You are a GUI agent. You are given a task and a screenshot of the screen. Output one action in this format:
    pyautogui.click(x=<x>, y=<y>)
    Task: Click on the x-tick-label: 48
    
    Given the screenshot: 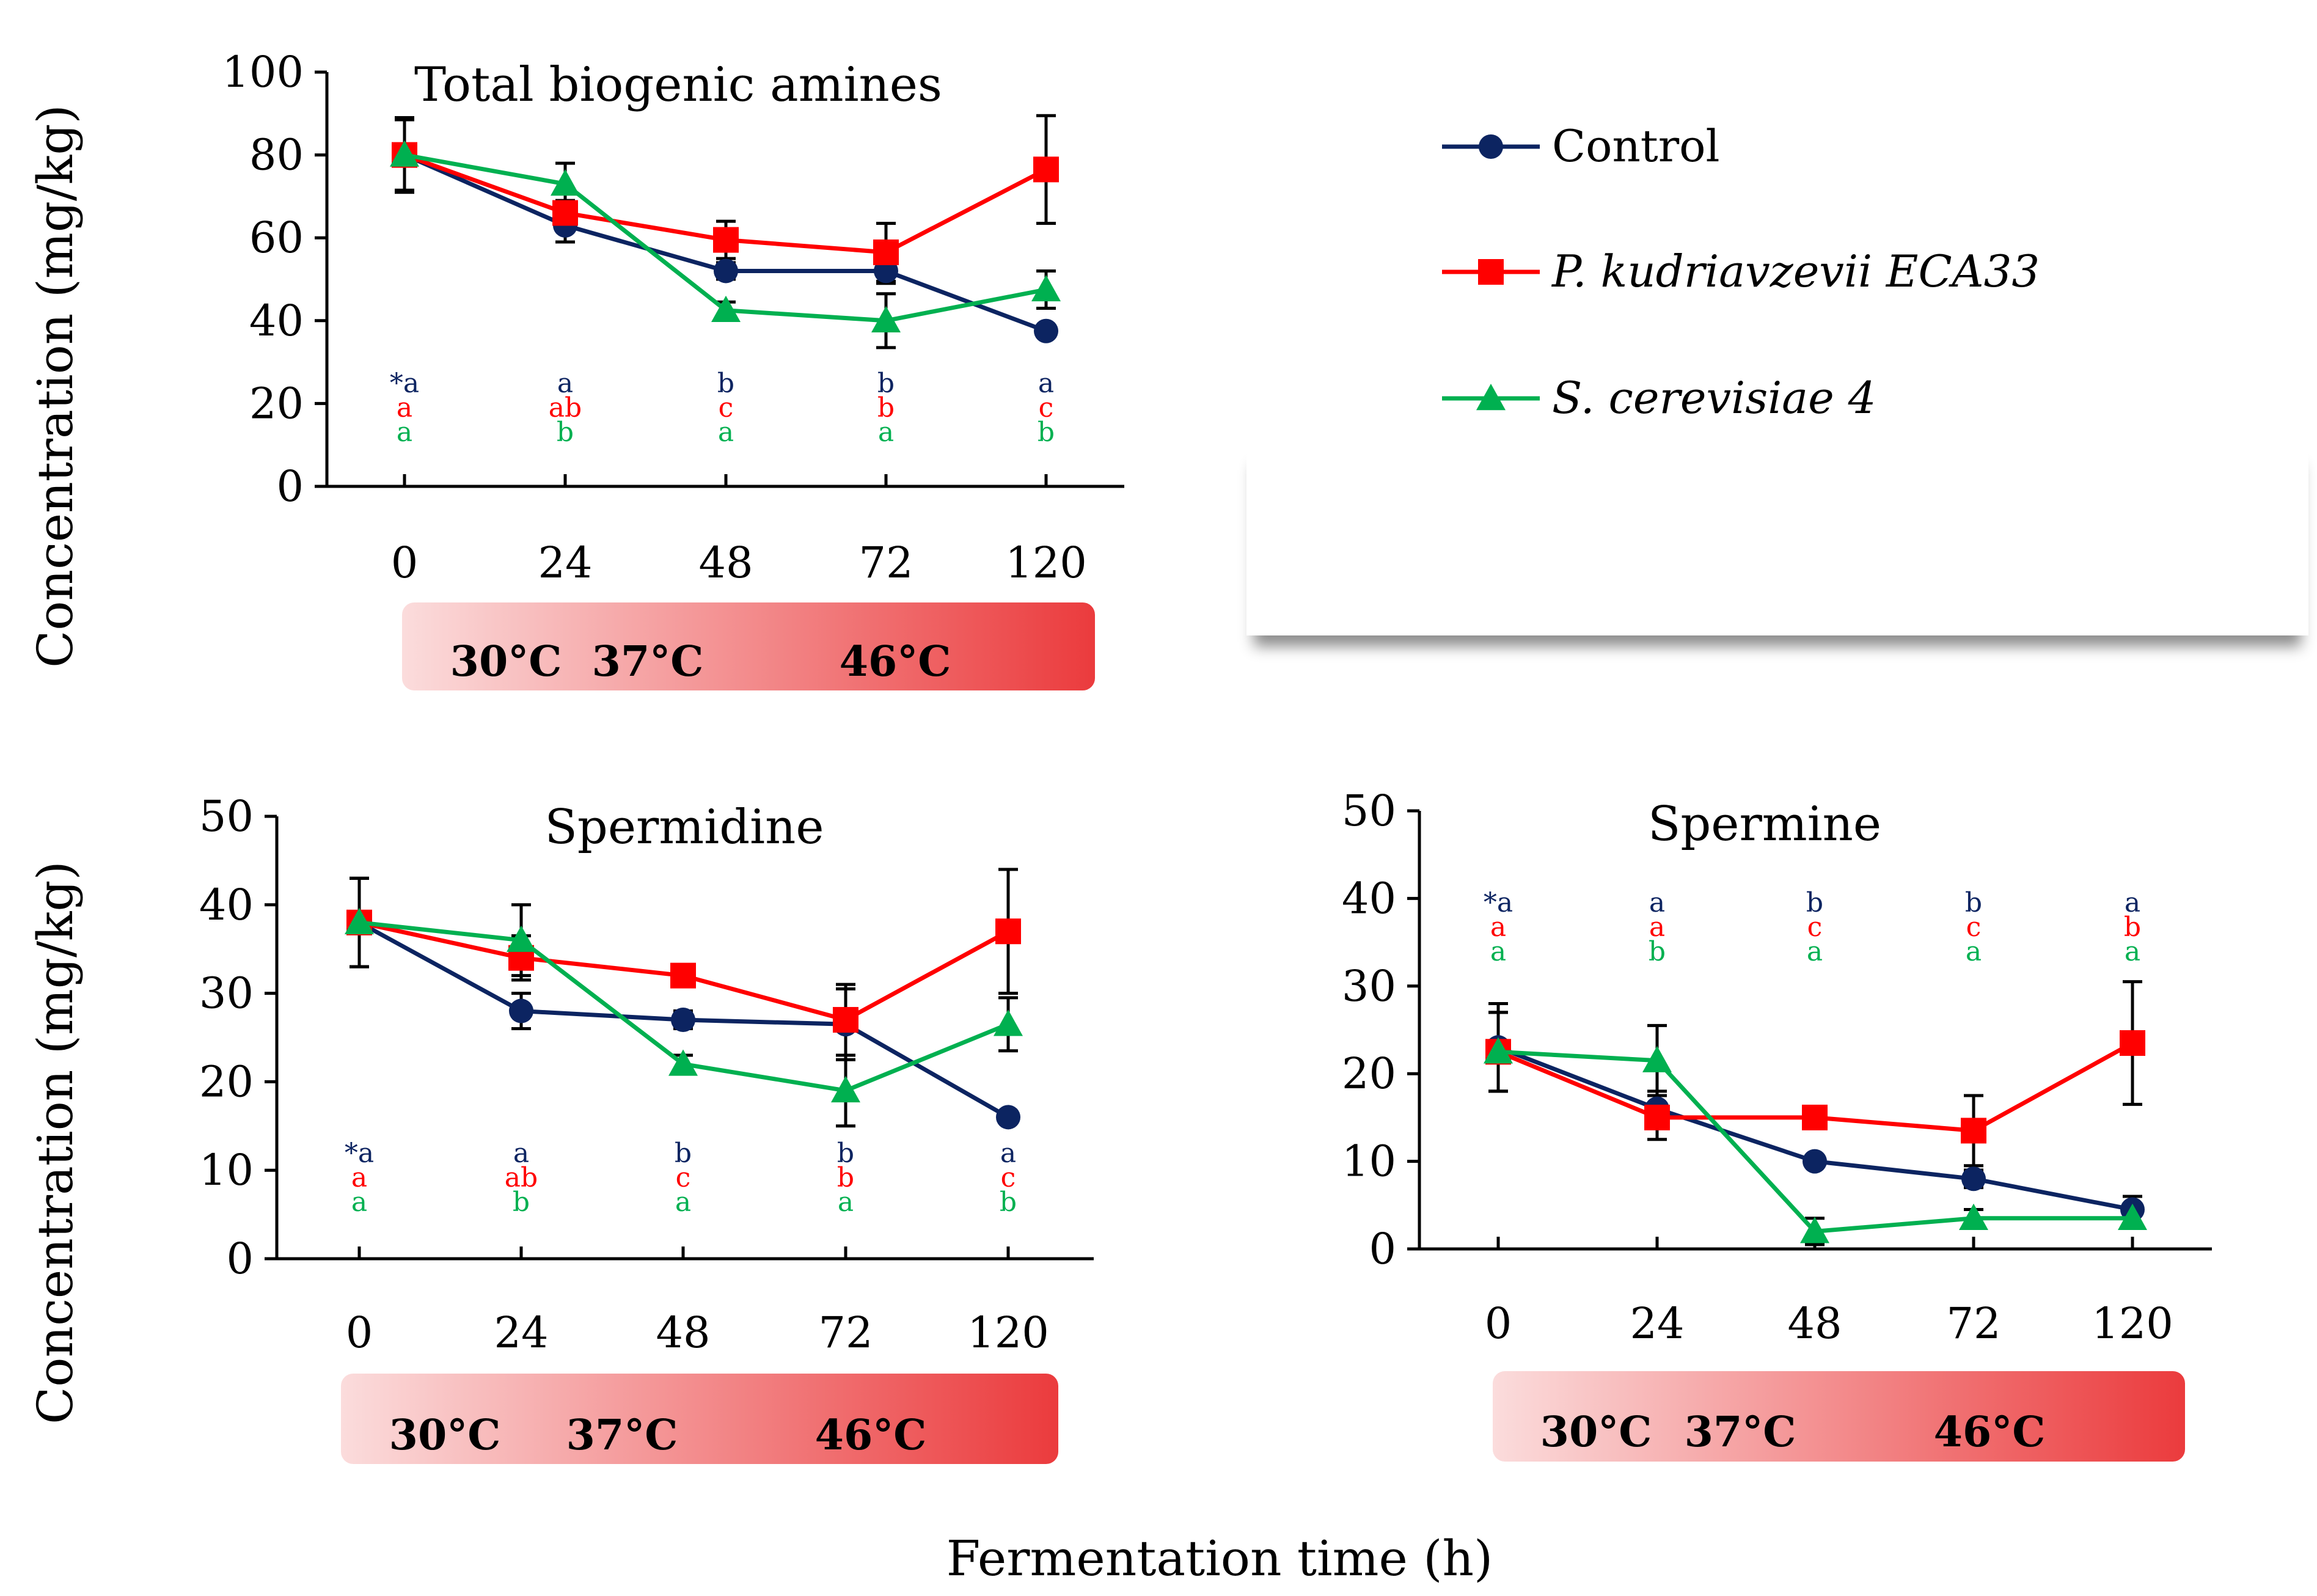 What is the action you would take?
    pyautogui.click(x=1814, y=1324)
    